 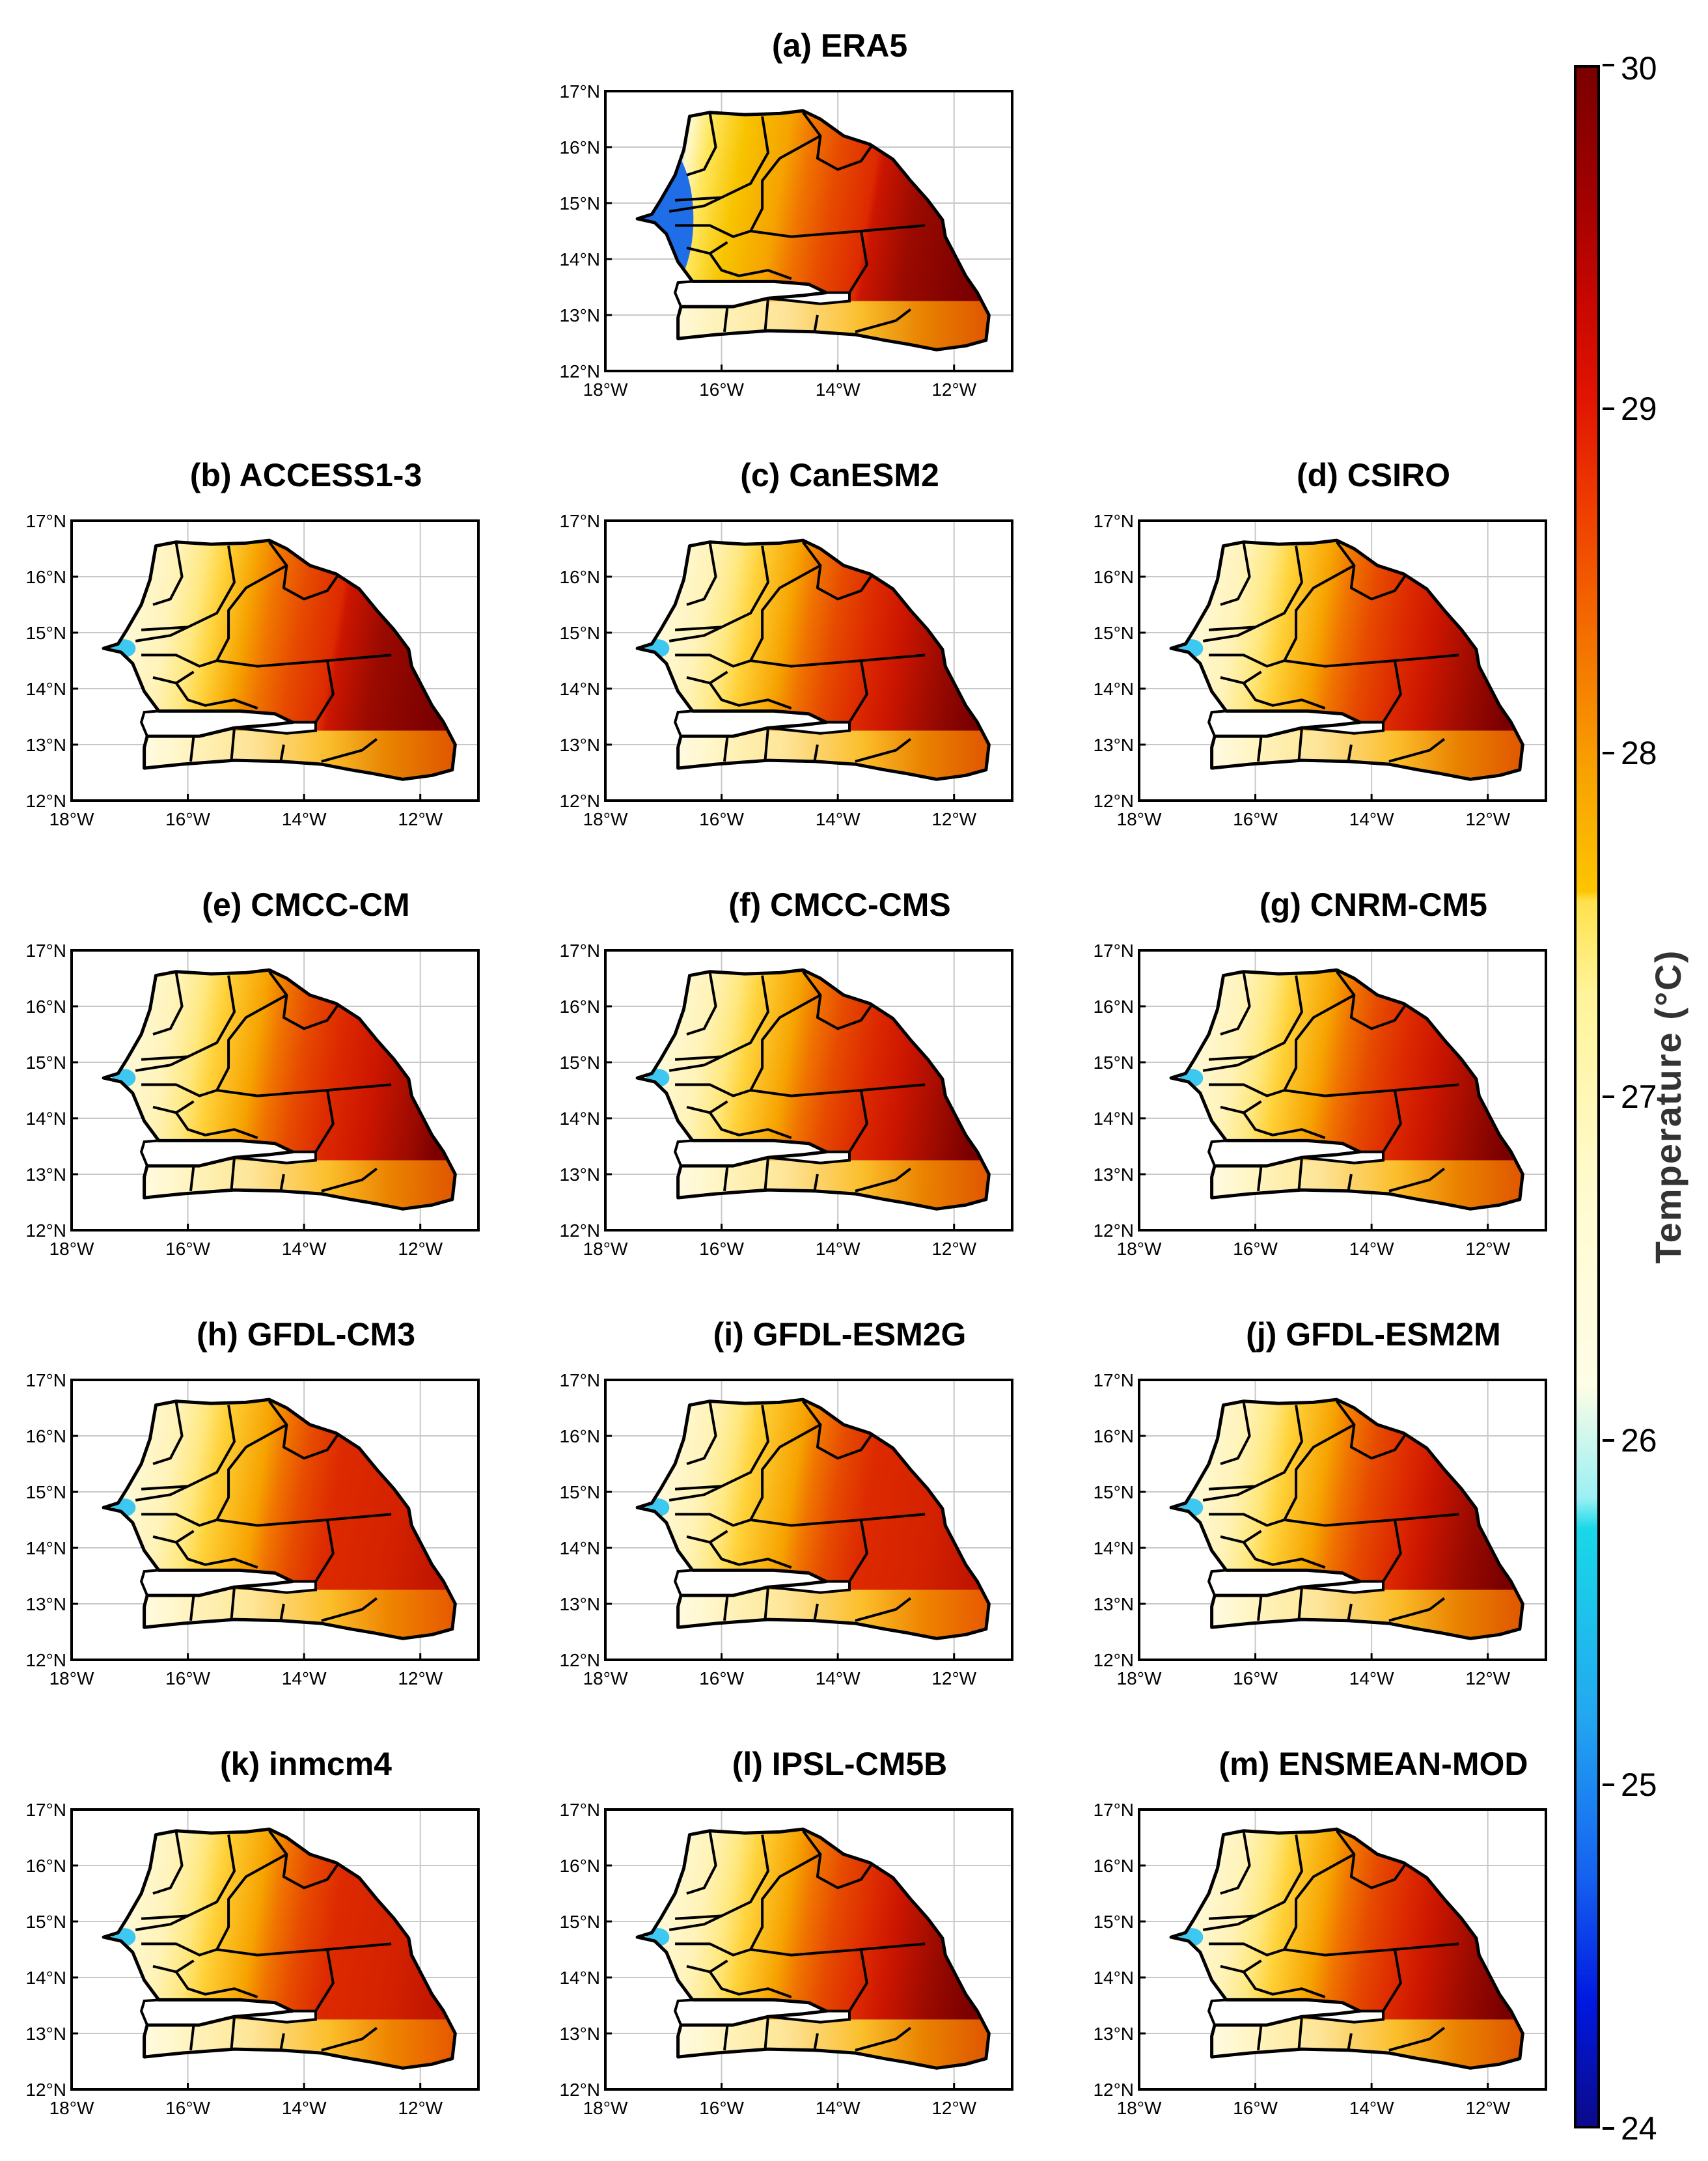 I want to click on country-outline, so click(x=1346, y=659).